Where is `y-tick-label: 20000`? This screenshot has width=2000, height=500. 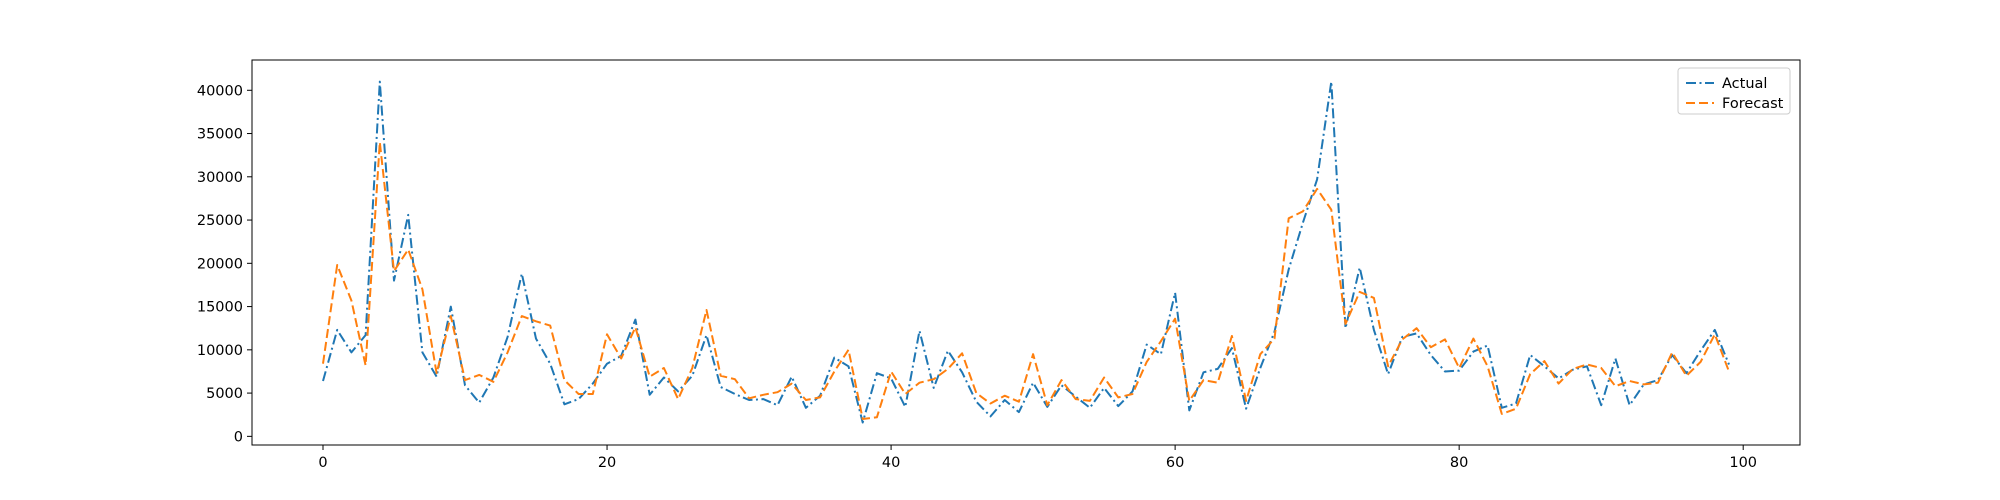
y-tick-label: 20000 is located at coordinates (220, 264).